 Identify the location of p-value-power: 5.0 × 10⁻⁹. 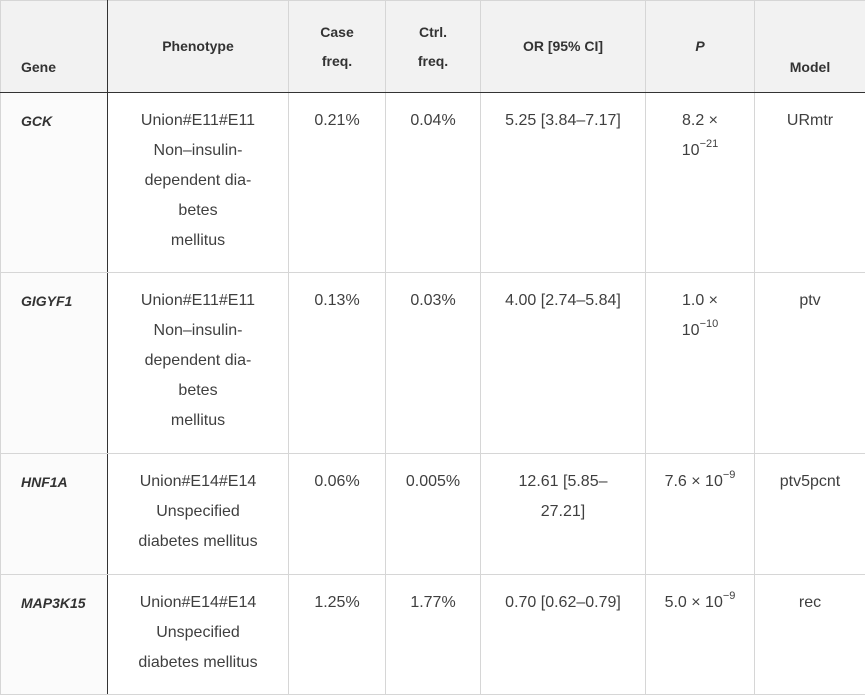
(700, 603).